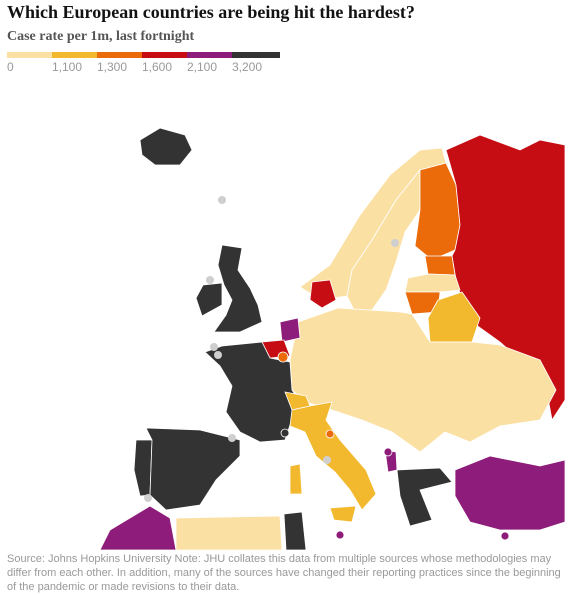 Image resolution: width=570 pixels, height=595 pixels. I want to click on denmark, so click(323, 294).